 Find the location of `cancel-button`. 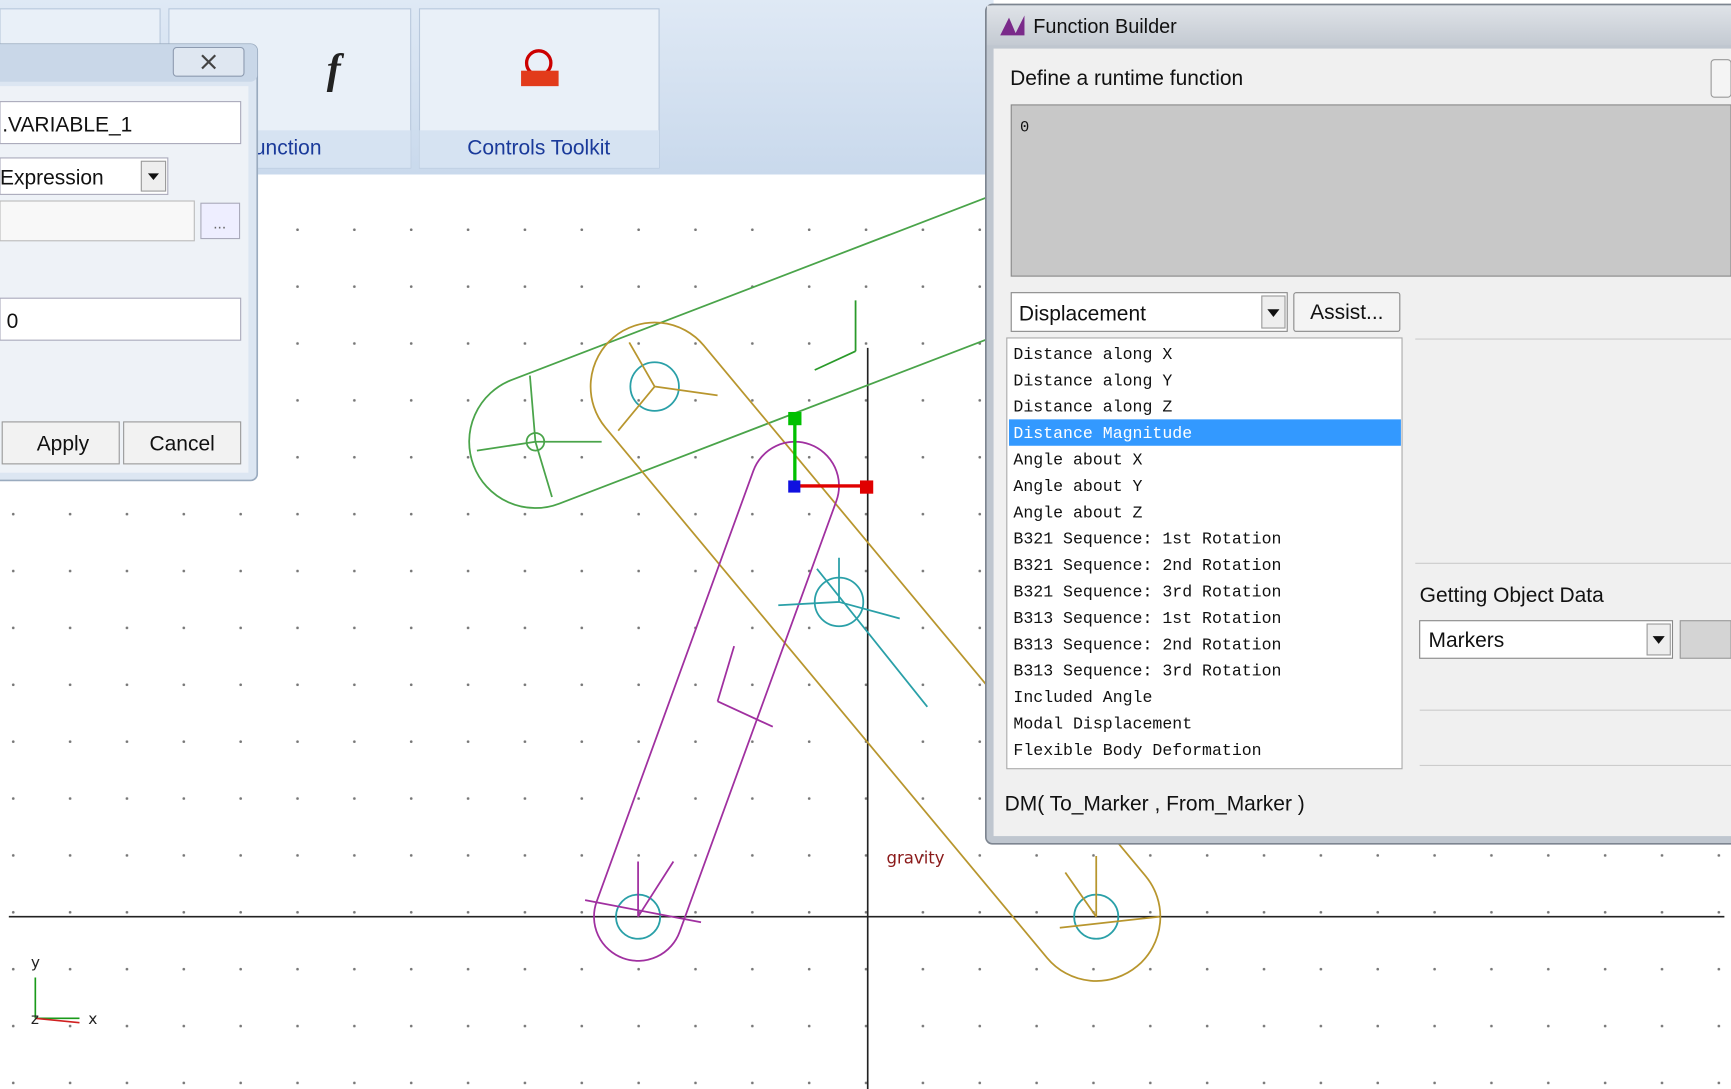

cancel-button is located at coordinates (182, 443).